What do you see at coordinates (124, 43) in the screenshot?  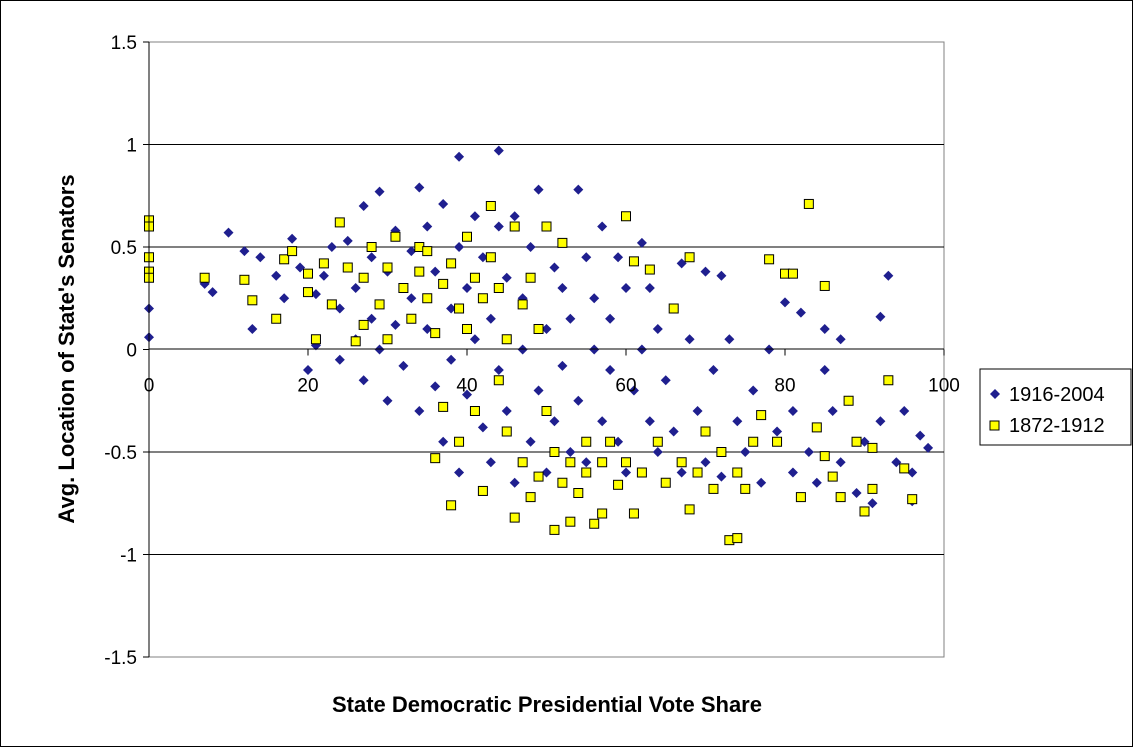 I see `y-tick-label: 1.5` at bounding box center [124, 43].